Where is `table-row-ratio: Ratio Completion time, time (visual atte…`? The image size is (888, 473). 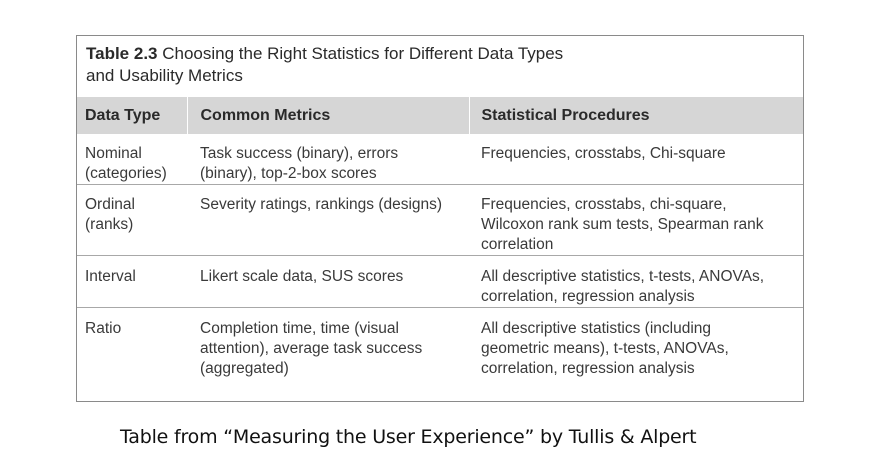 table-row-ratio: Ratio Completion time, time (visual atte… is located at coordinates (440, 344).